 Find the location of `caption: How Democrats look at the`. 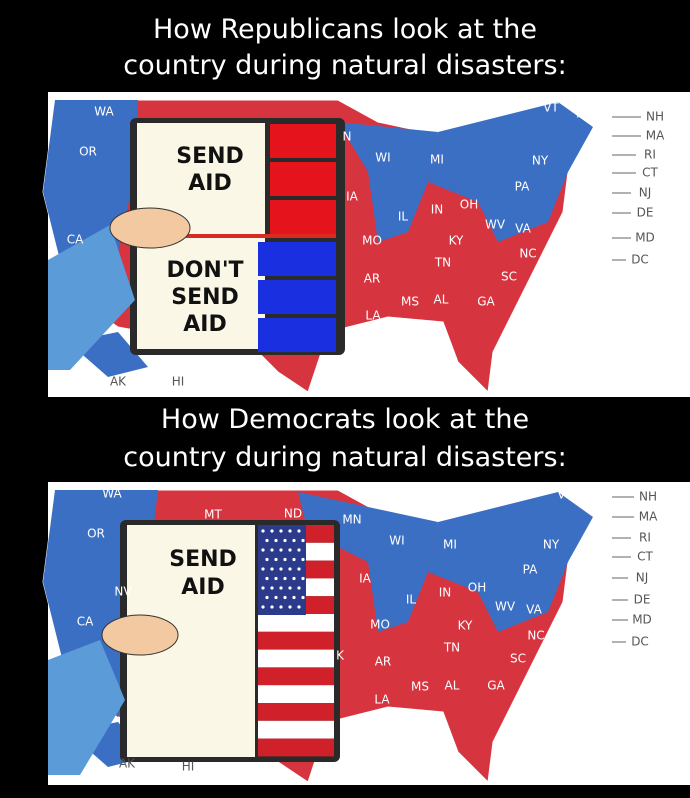

caption: How Democrats look at the is located at coordinates (345, 419).